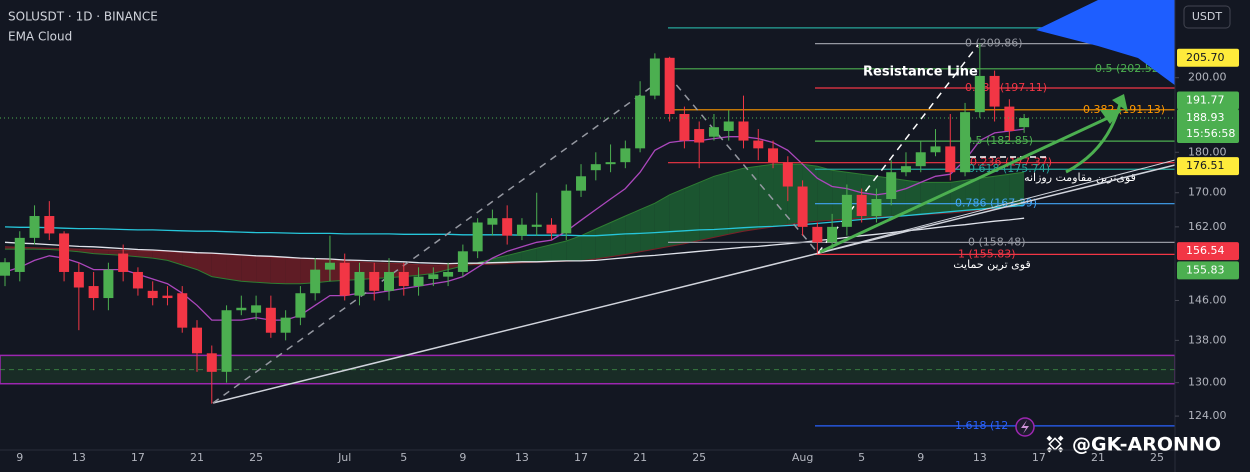  What do you see at coordinates (1210, 133) in the screenshot?
I see `countdown: 15:56:58` at bounding box center [1210, 133].